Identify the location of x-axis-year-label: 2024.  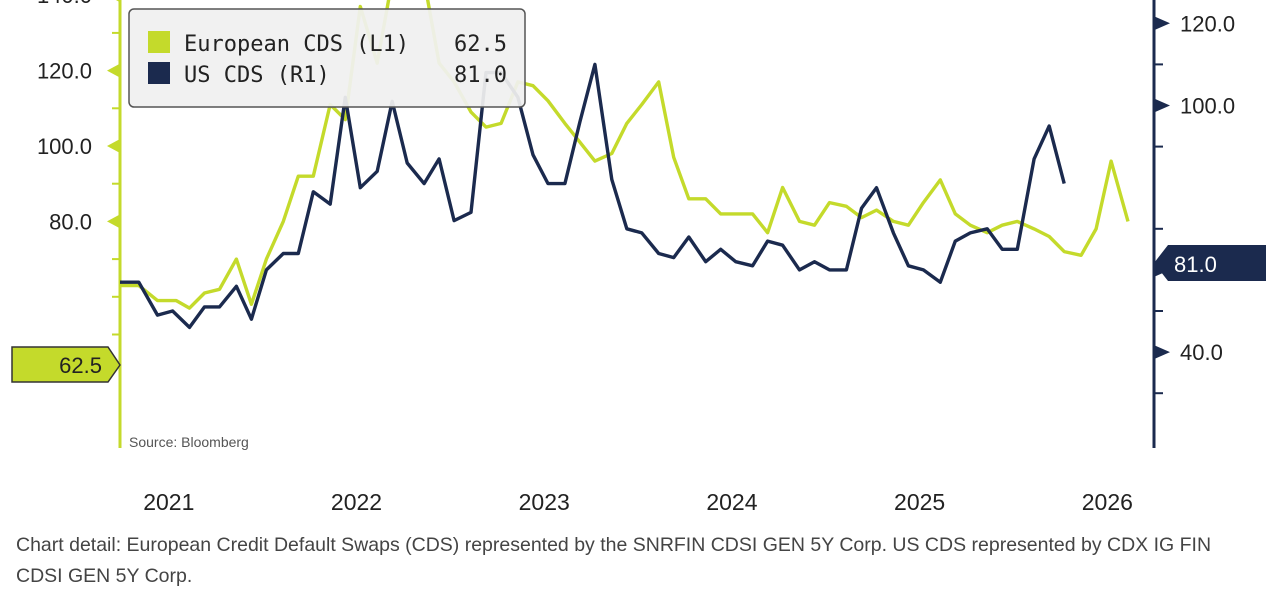
(731, 502).